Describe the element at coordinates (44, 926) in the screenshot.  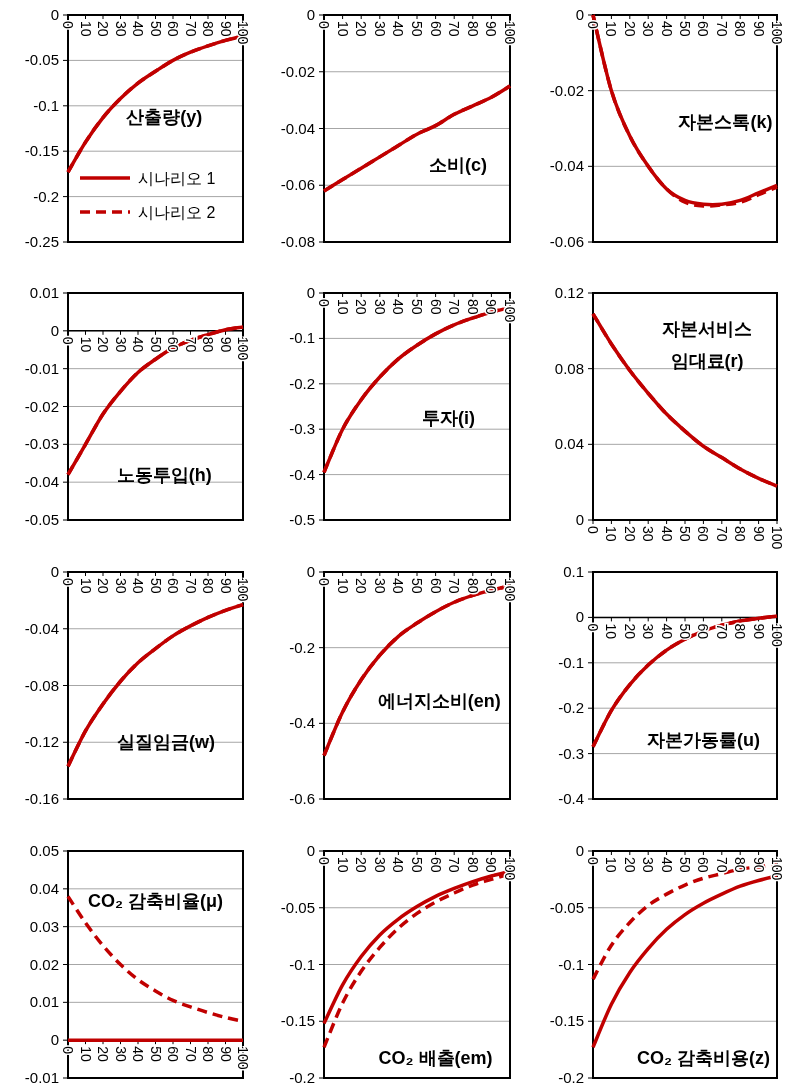
I see `y-tick-label: 0.03` at that location.